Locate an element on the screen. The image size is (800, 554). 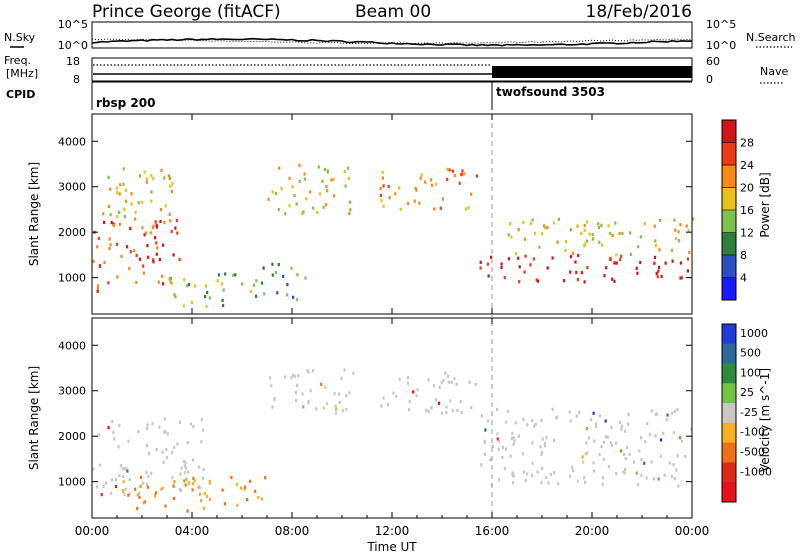
freq-left-label-2: [MHz] is located at coordinates (22, 73).